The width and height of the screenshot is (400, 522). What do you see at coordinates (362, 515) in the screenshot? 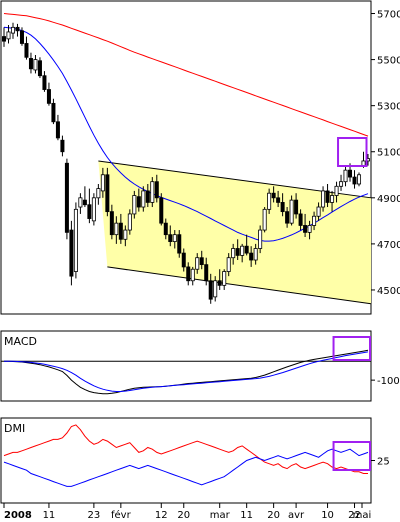
I see `x-tick-label: mai` at bounding box center [362, 515].